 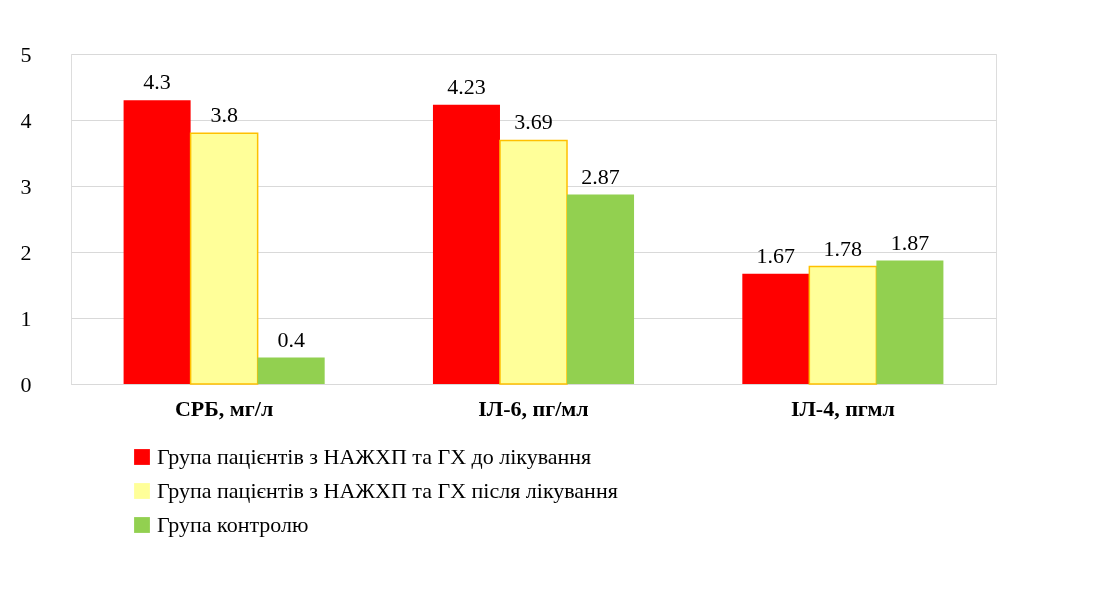 What do you see at coordinates (224, 115) in the screenshot?
I see `data-label: 3.8` at bounding box center [224, 115].